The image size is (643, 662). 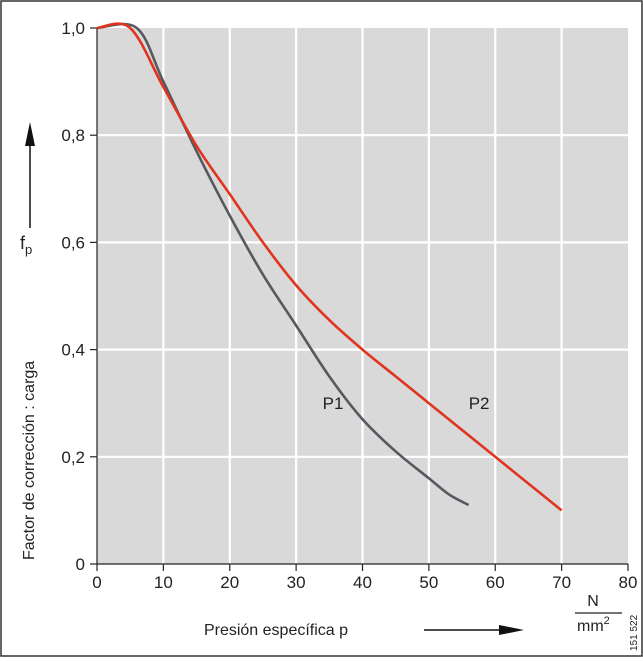 I want to click on x-tick-label: 10, so click(x=163, y=582).